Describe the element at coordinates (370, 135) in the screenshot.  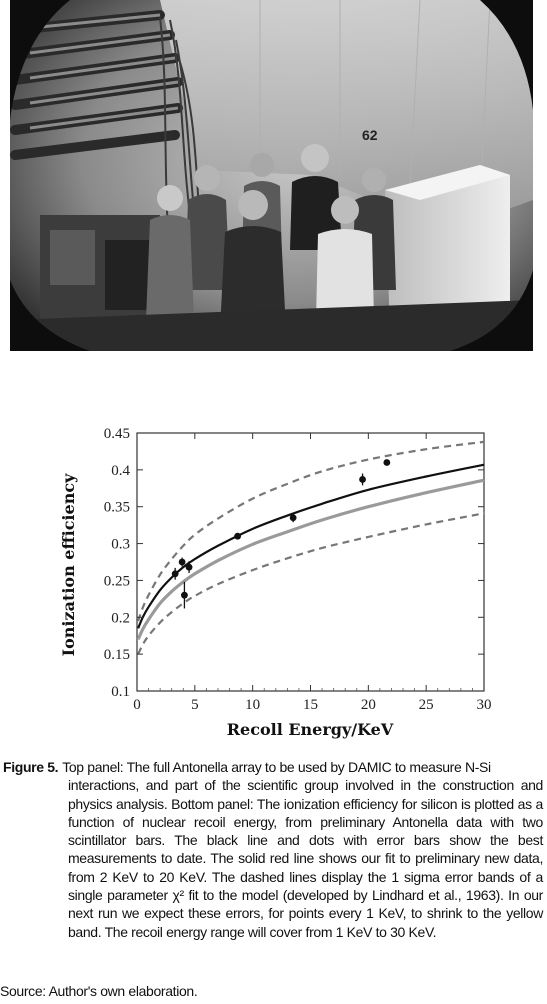
I see `wall-number: 62` at that location.